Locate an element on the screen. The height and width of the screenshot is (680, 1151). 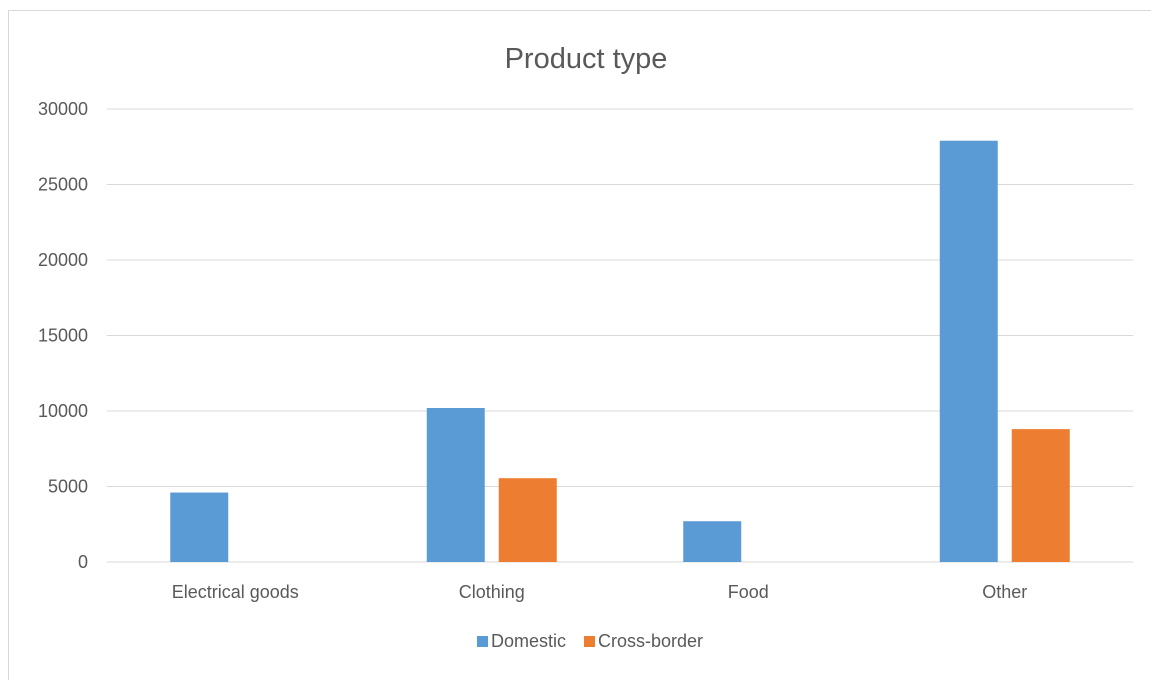
legend-label: Domestic is located at coordinates (528, 641).